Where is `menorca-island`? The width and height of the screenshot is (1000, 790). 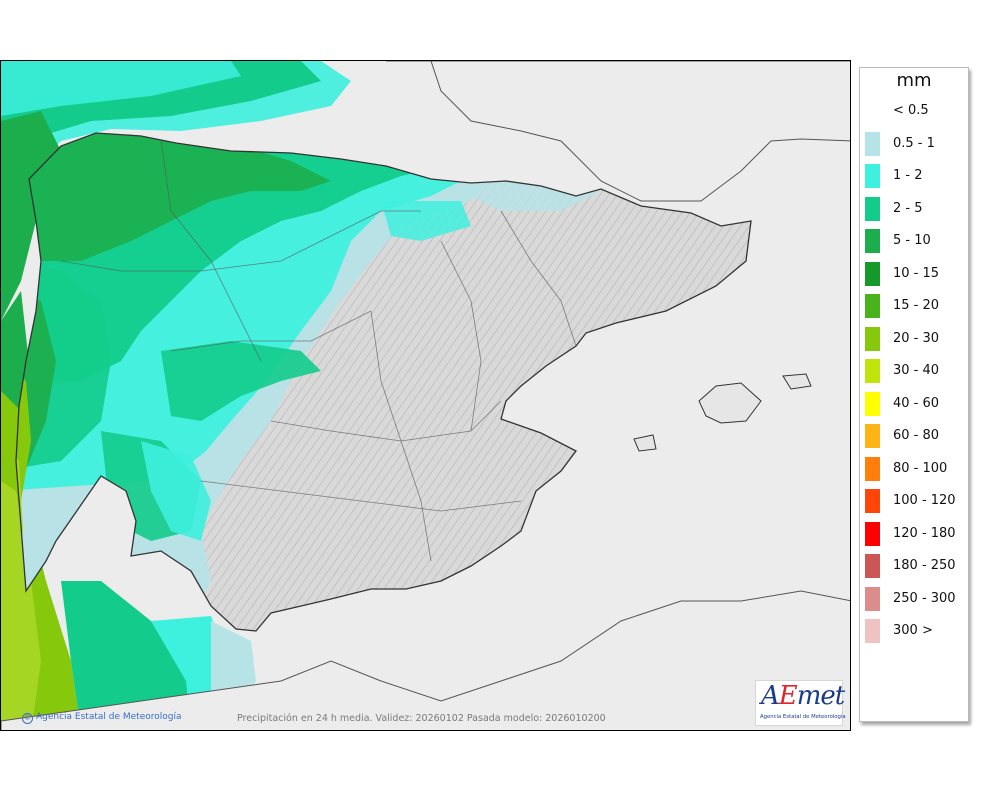
menorca-island is located at coordinates (797, 381).